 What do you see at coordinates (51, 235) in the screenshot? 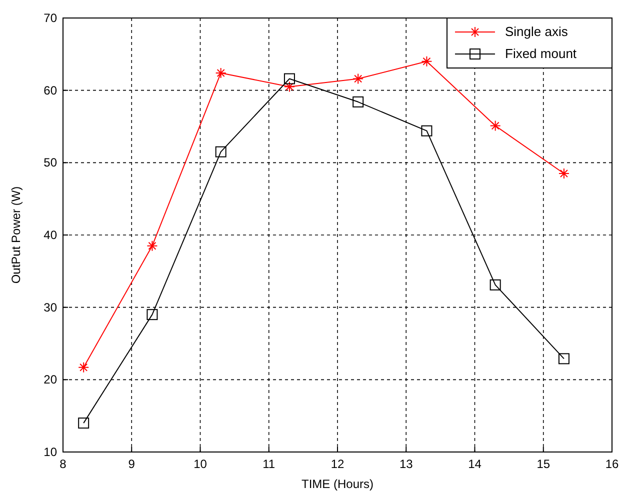
I see `y-tick-label: 40` at bounding box center [51, 235].